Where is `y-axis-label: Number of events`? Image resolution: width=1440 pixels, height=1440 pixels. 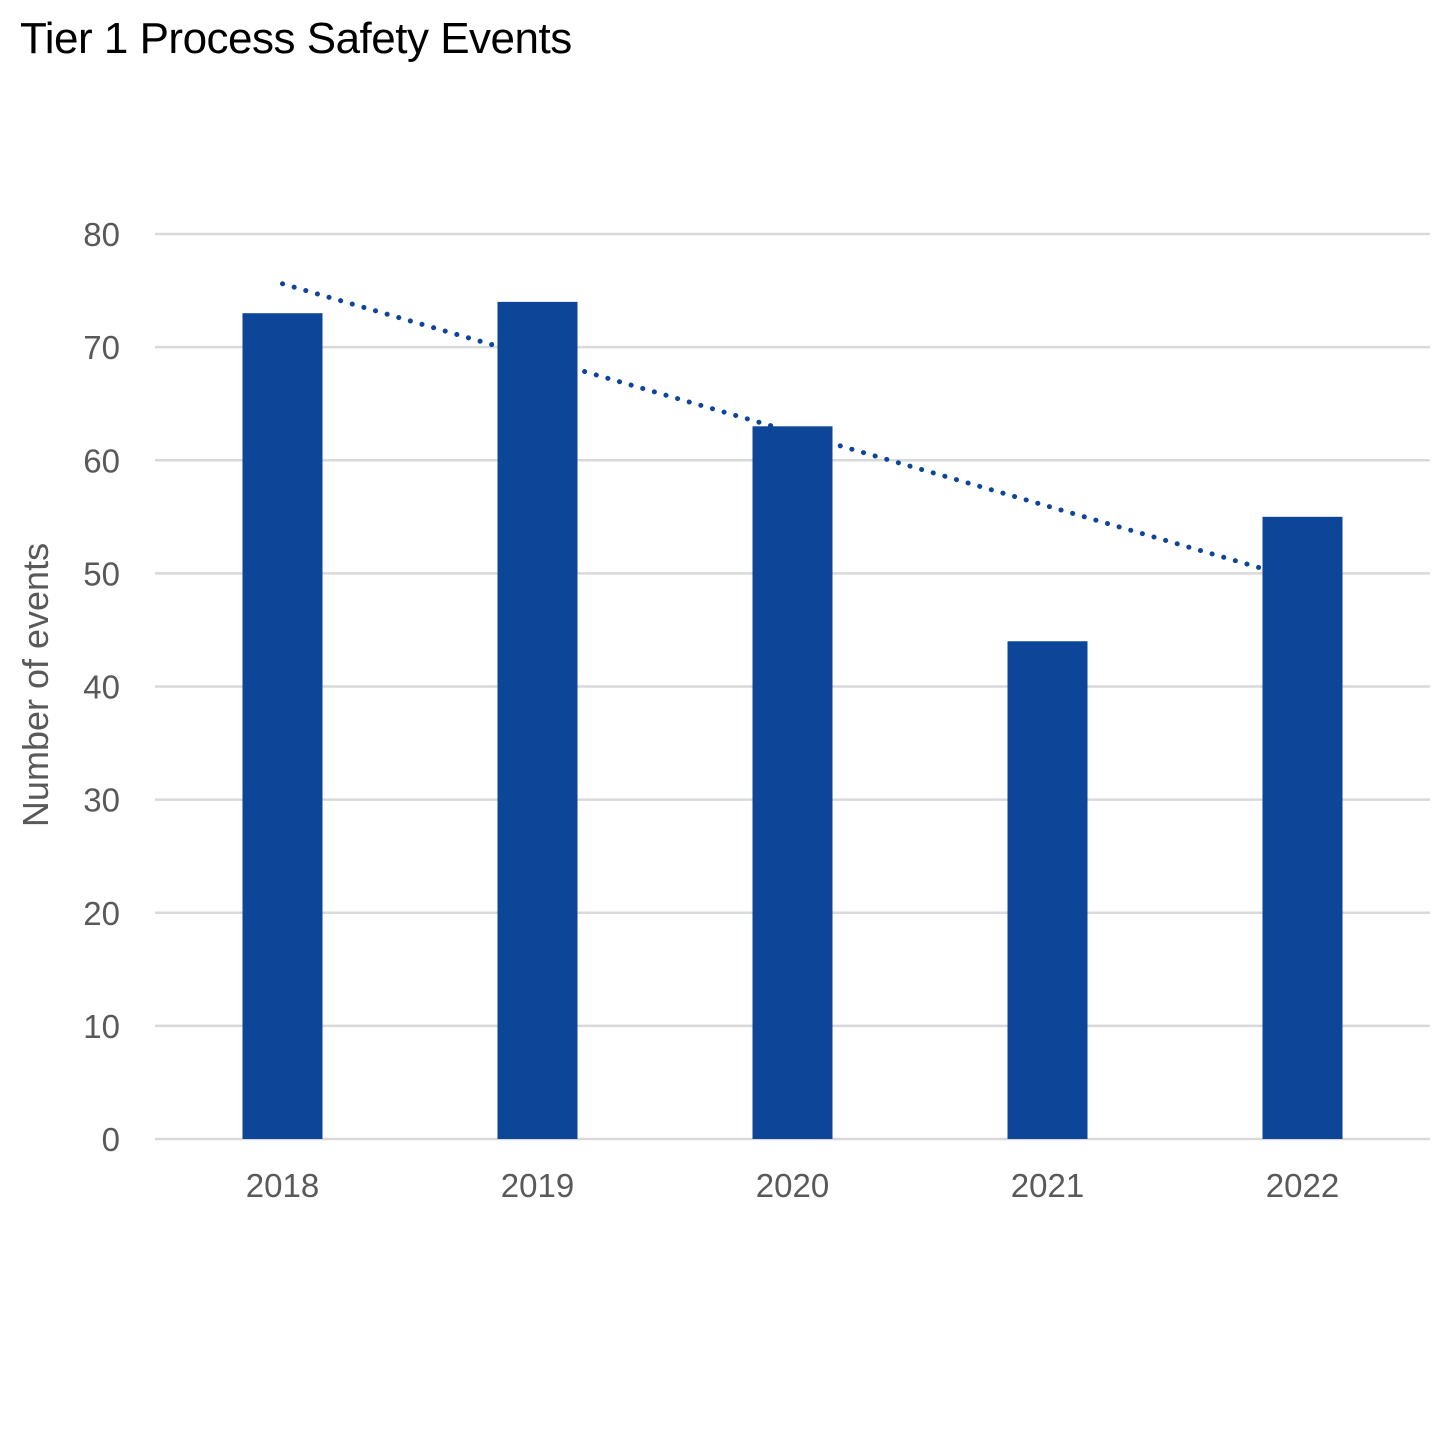 y-axis-label: Number of events is located at coordinates (35, 685).